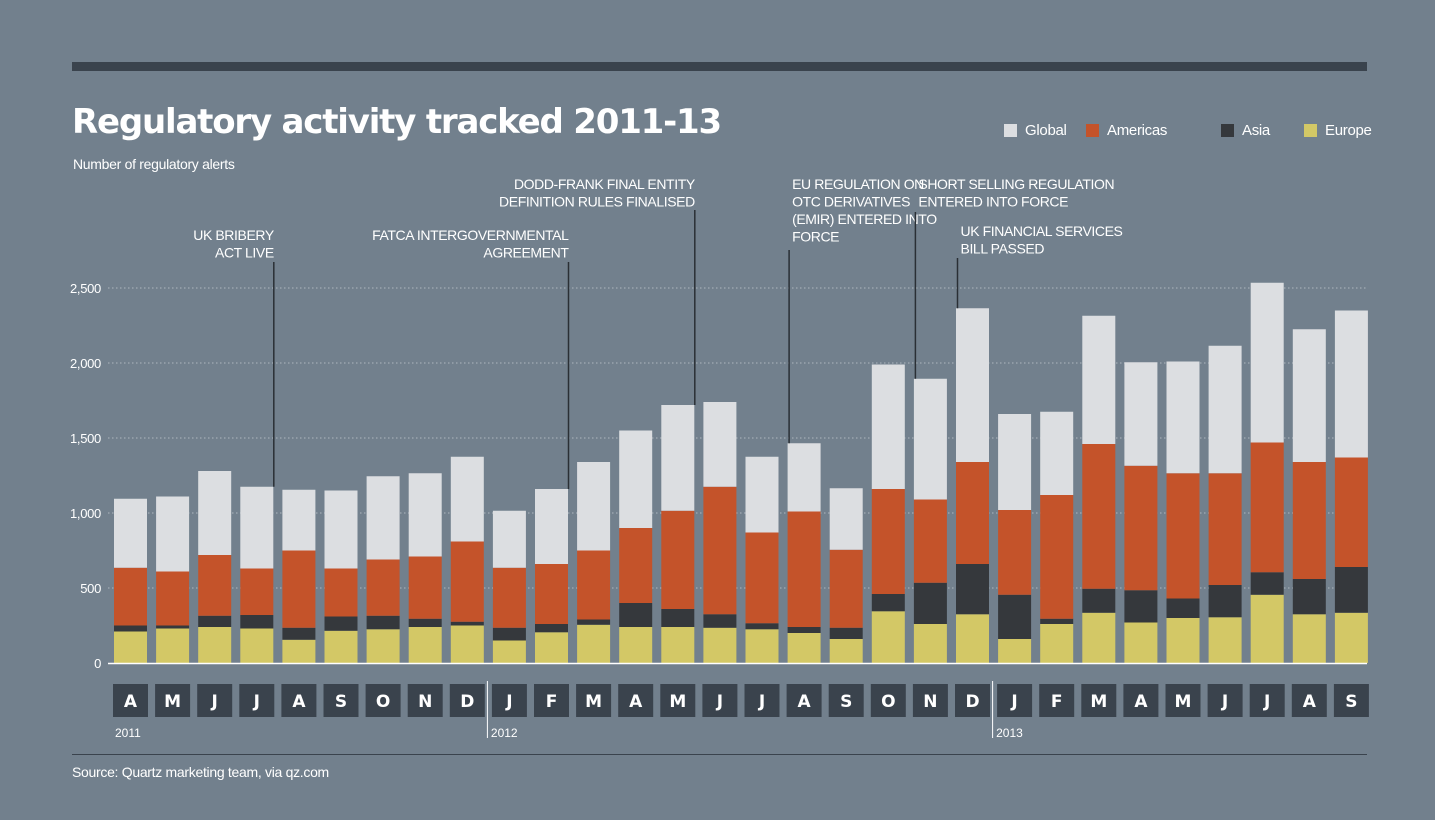  What do you see at coordinates (719, 754) in the screenshot?
I see `bottom-rule` at bounding box center [719, 754].